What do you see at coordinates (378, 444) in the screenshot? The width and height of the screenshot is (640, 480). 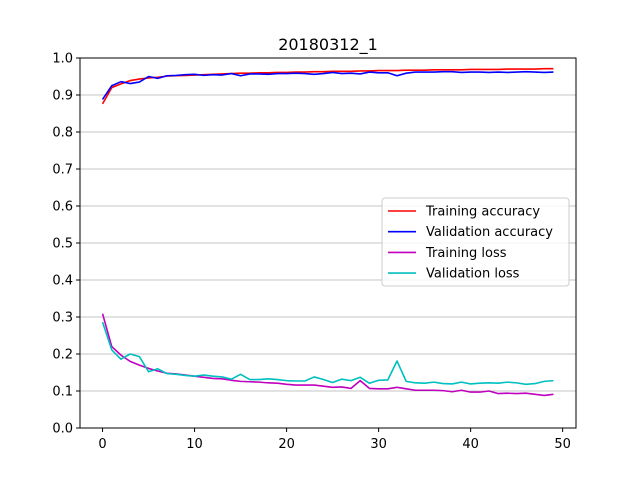 I see `x-tick-label: 30` at bounding box center [378, 444].